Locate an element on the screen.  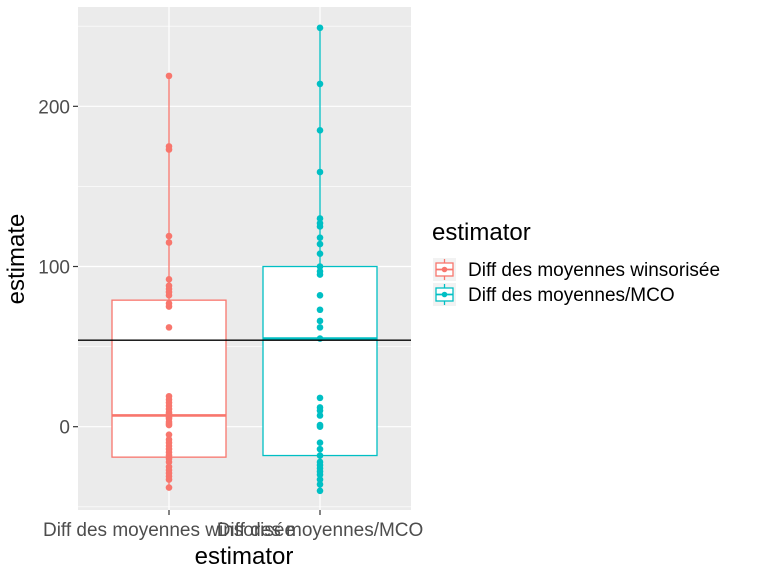
y-tick-label: 200 is located at coordinates (54, 107).